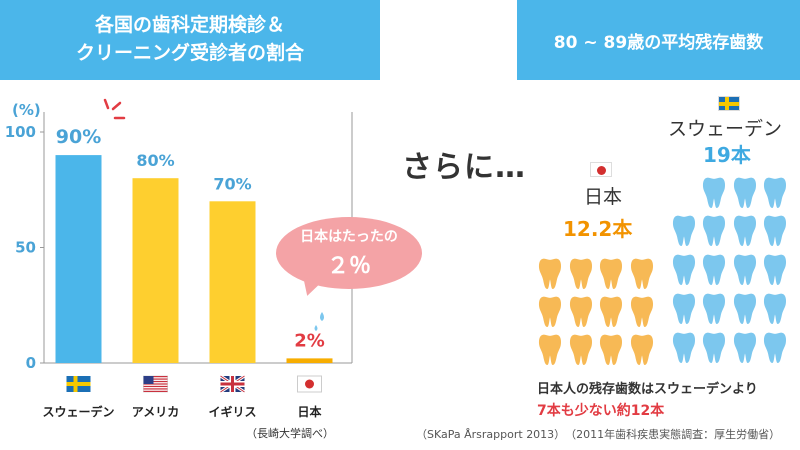 This screenshot has height=450, width=800. What do you see at coordinates (349, 237) in the screenshot?
I see `bubble-line1: 日本はたったの` at bounding box center [349, 237].